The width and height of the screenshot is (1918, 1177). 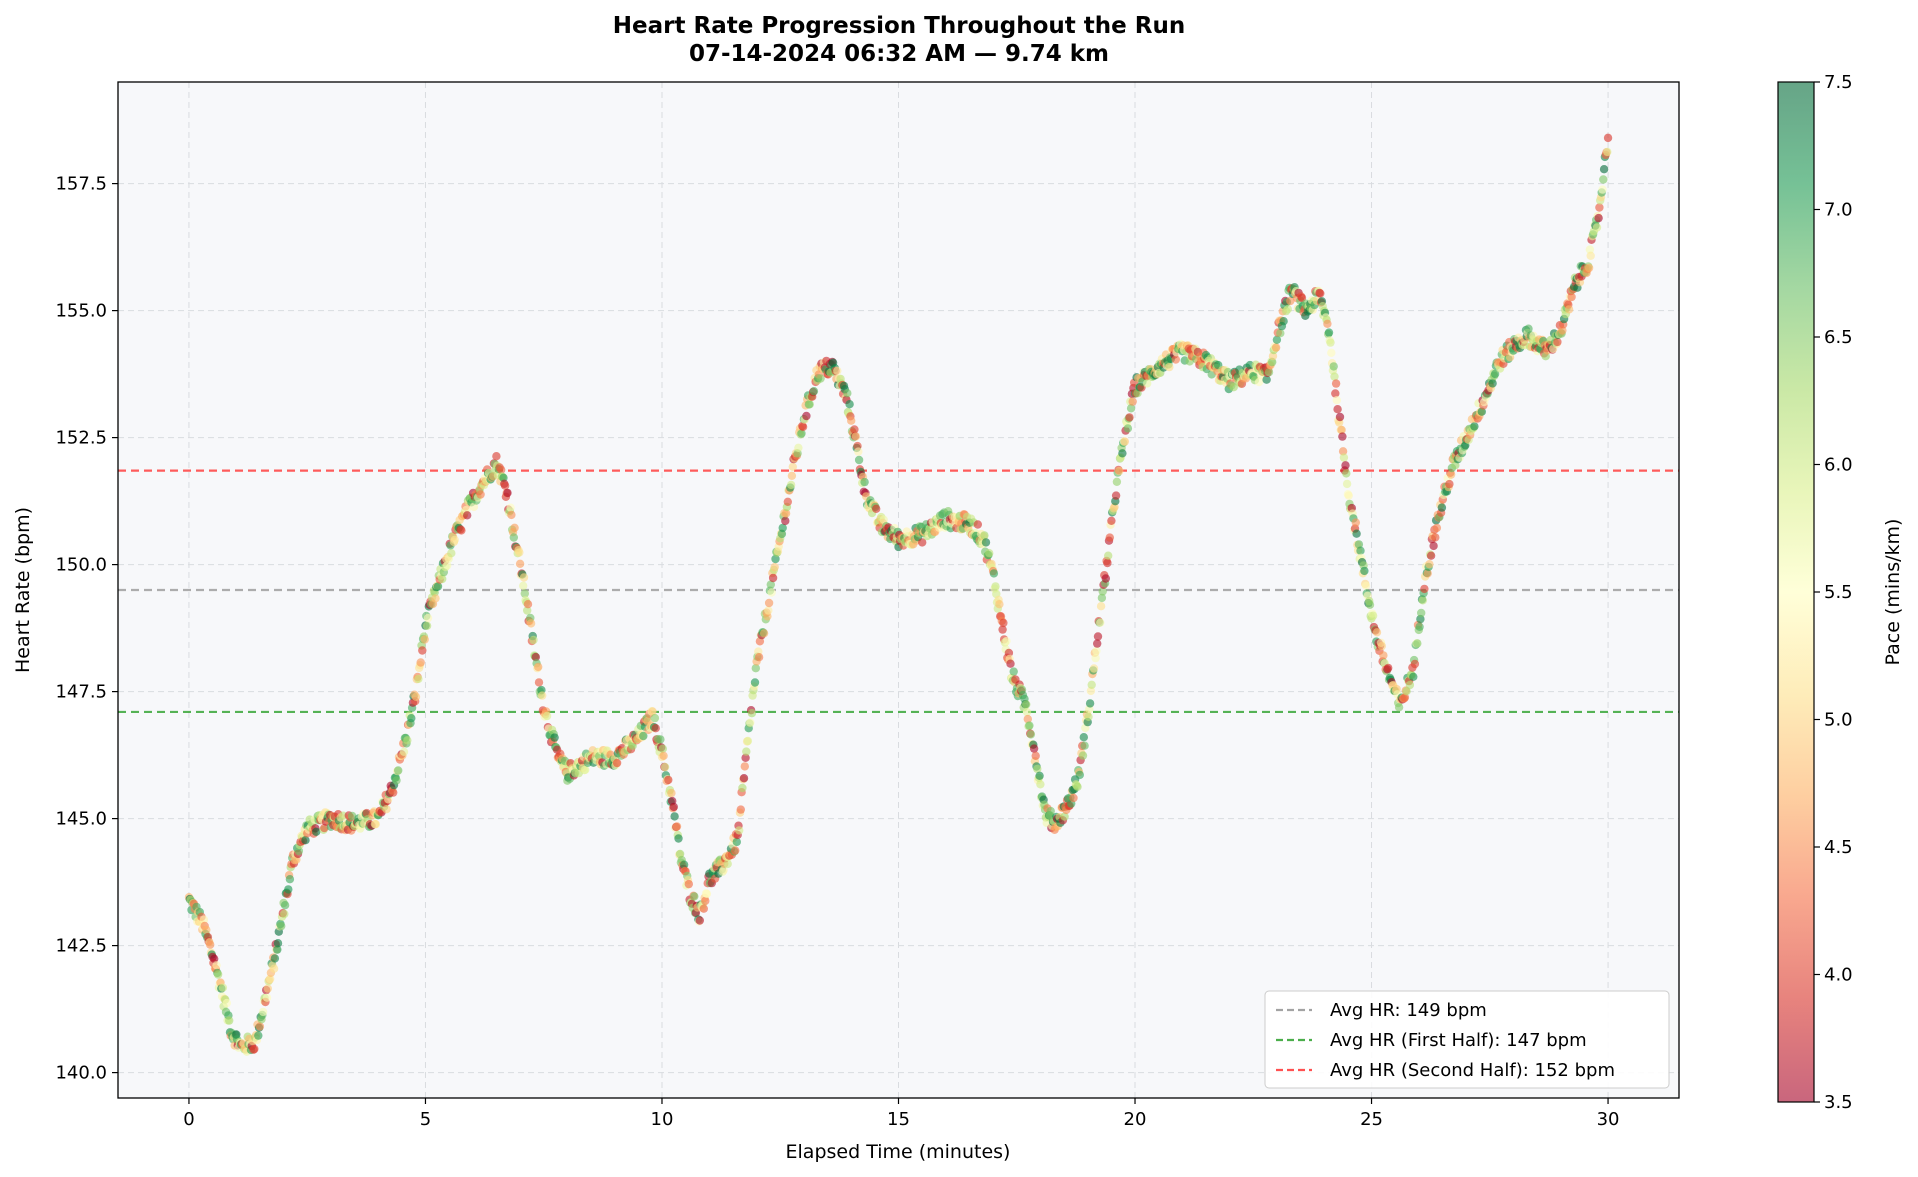 What do you see at coordinates (81, 184) in the screenshot?
I see `y-tick-label: 157.5` at bounding box center [81, 184].